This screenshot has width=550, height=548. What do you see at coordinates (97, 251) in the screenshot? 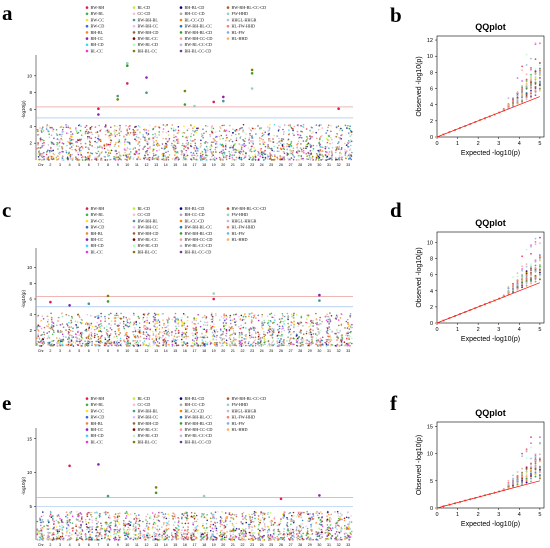
I see `legend-entry: BL-CC` at bounding box center [97, 251].